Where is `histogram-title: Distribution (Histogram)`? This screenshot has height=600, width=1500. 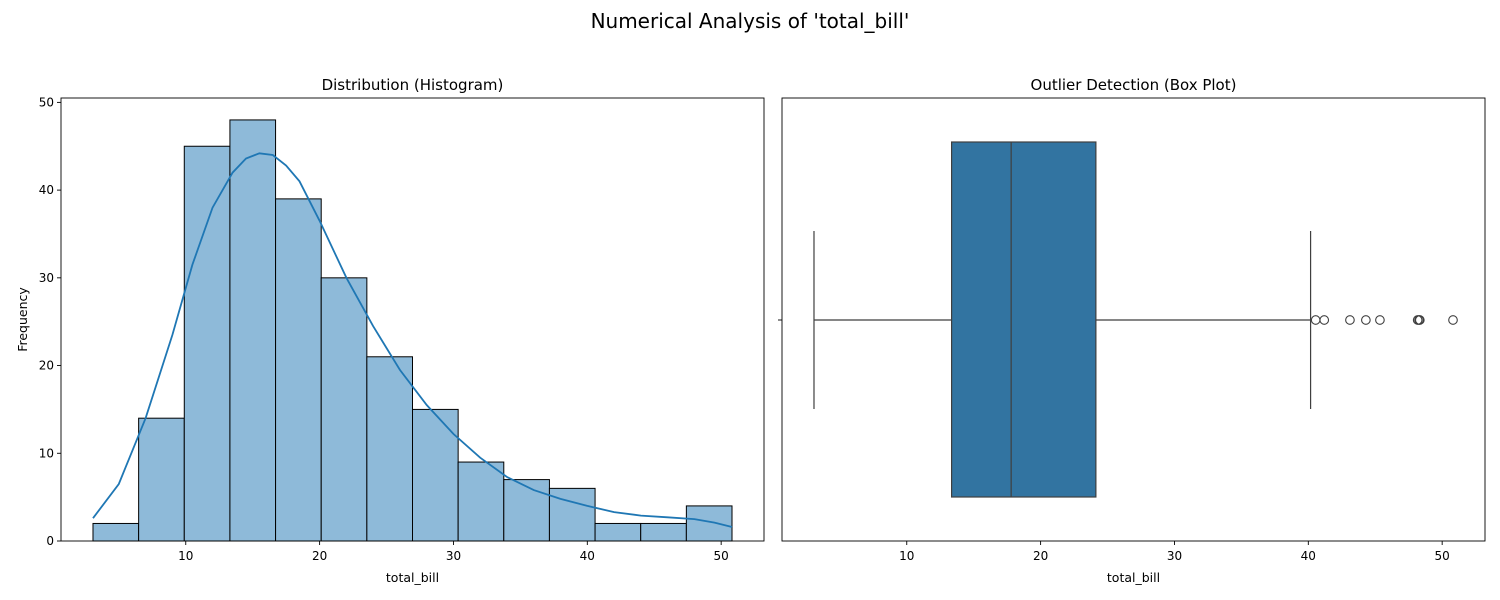 histogram-title: Distribution (Histogram) is located at coordinates (413, 85).